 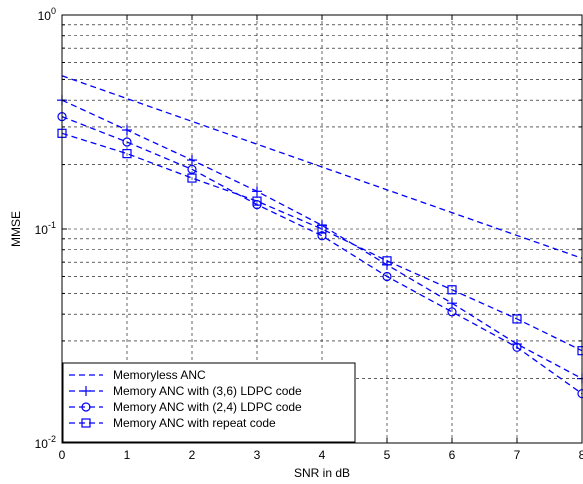 I want to click on legend-label: Memory ANC with (3,6) LDPC code, so click(x=207, y=391).